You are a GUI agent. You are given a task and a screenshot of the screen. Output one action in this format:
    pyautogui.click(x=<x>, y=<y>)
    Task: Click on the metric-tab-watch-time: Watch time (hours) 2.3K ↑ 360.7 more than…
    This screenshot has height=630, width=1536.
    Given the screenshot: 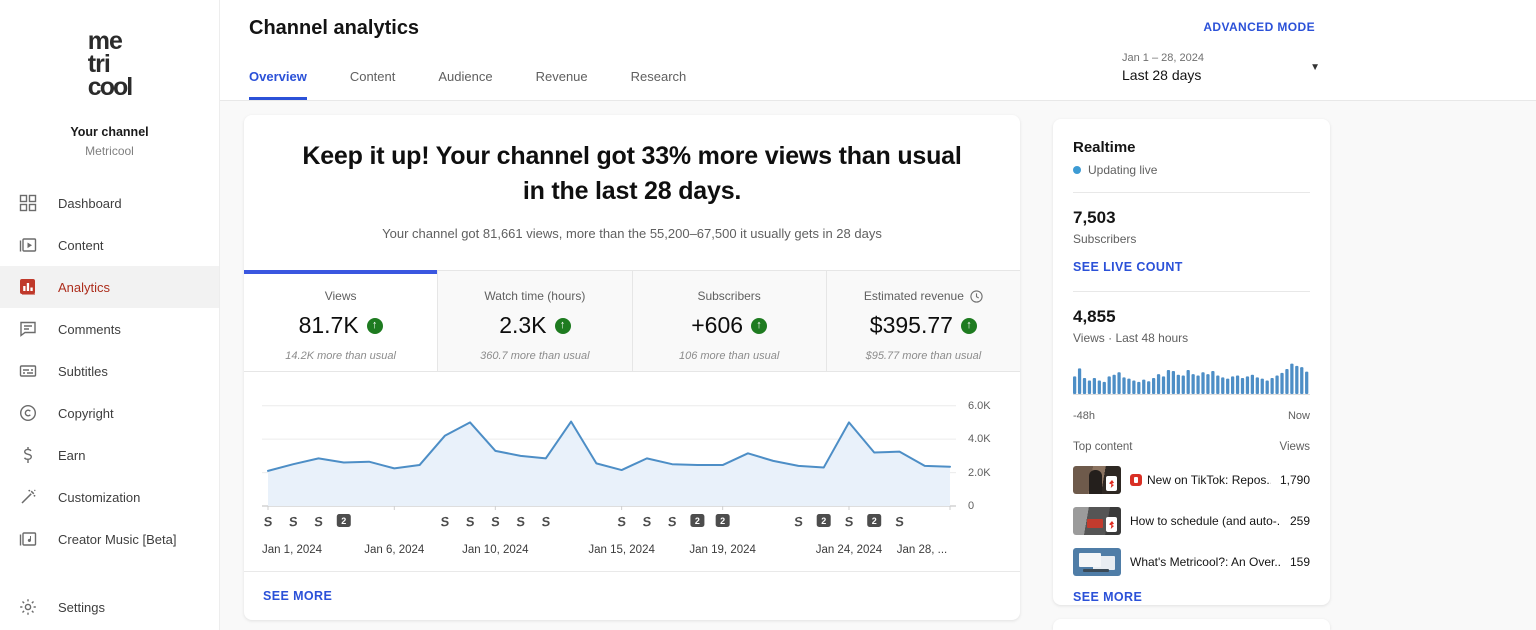 What is the action you would take?
    pyautogui.click(x=534, y=321)
    